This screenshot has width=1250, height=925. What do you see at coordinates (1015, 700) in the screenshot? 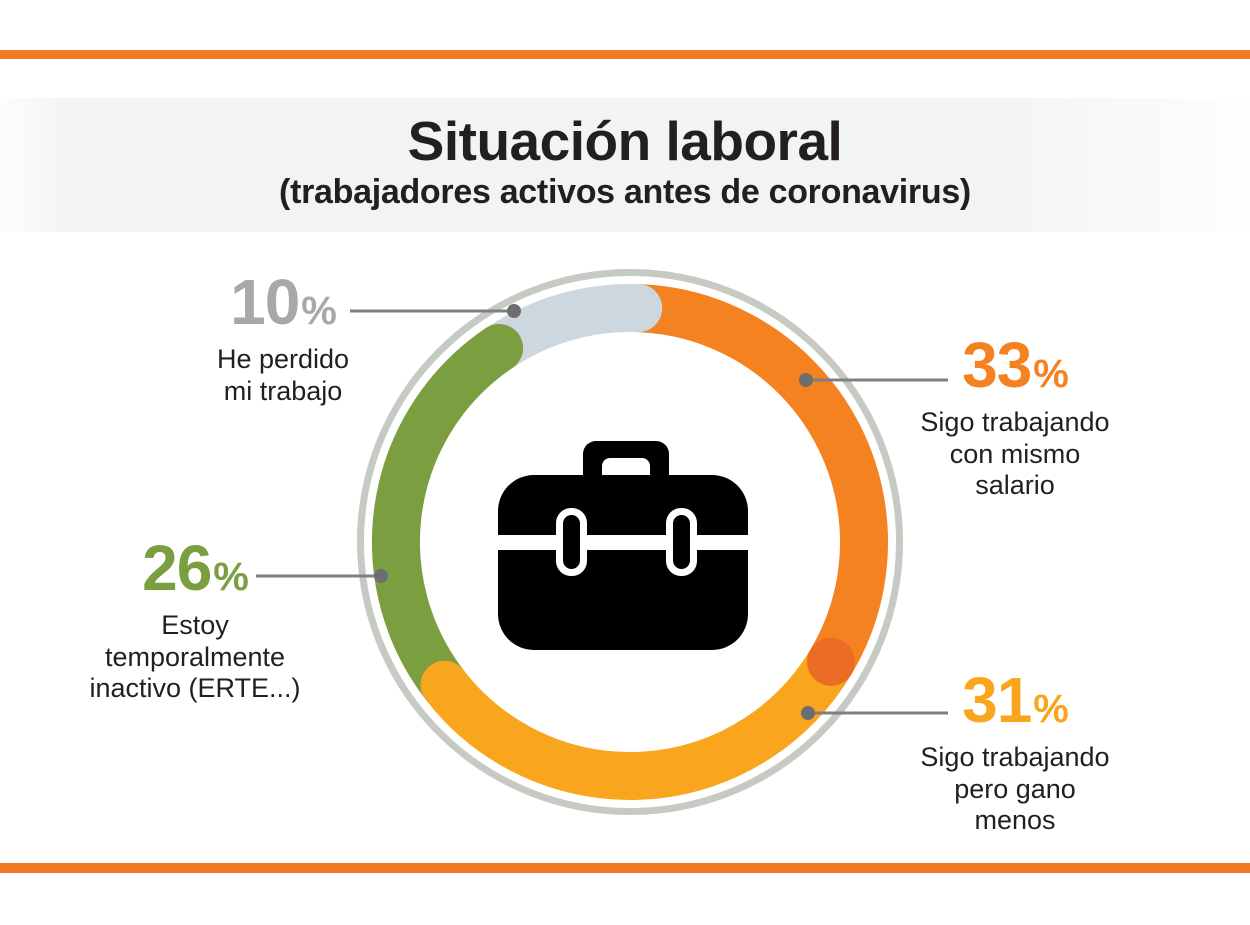
I see `percent-value-31: 31%` at bounding box center [1015, 700].